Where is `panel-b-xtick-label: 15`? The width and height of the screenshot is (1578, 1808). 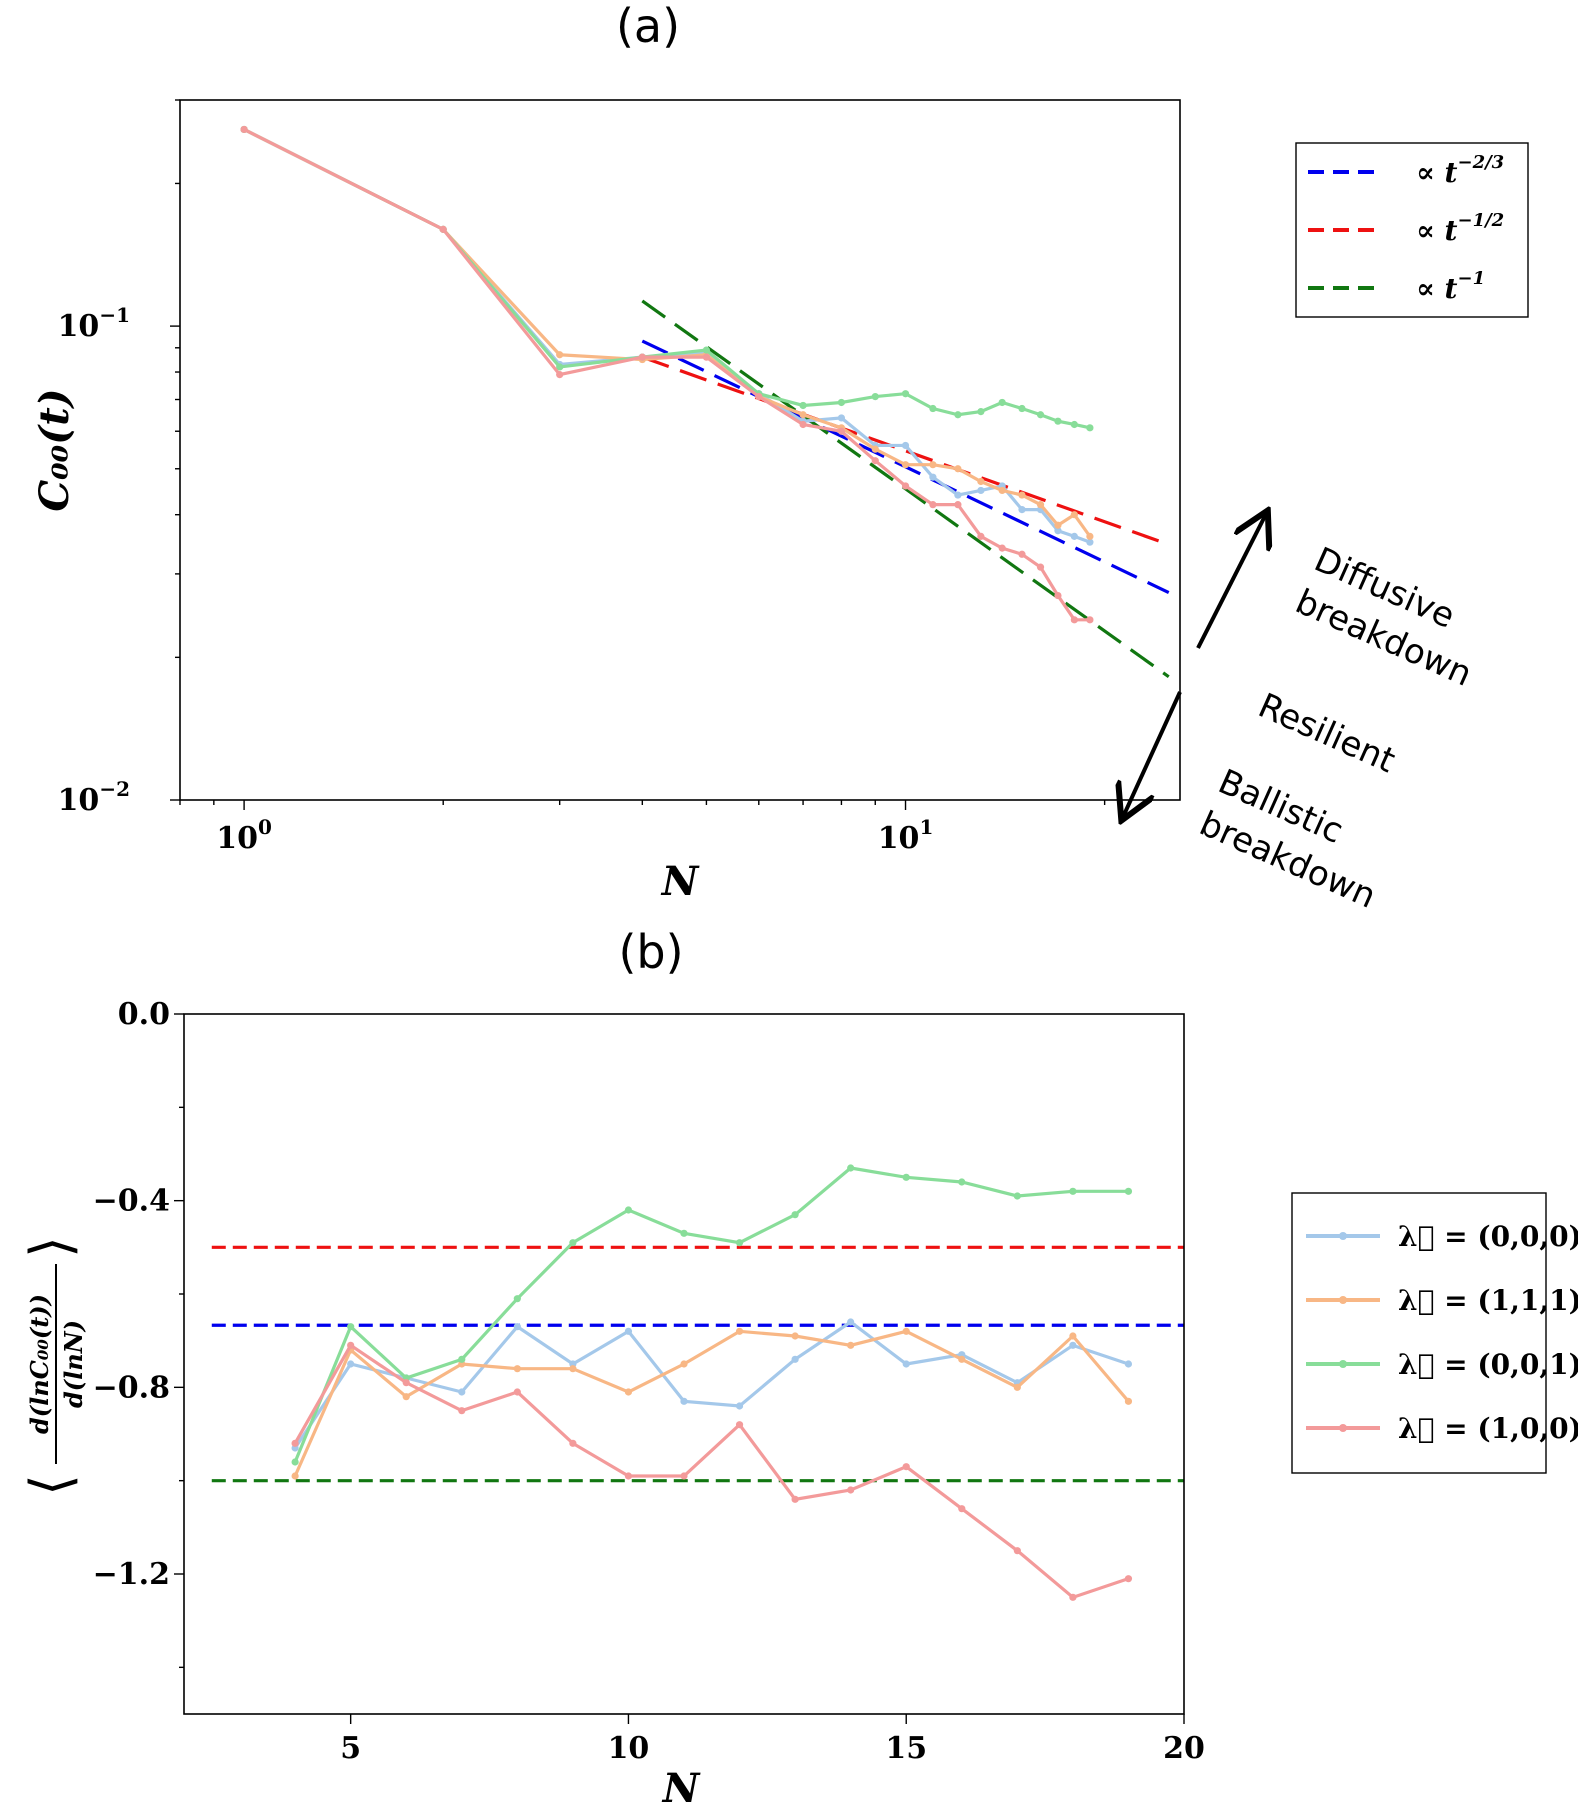
panel-b-xtick-label: 15 is located at coordinates (906, 1748).